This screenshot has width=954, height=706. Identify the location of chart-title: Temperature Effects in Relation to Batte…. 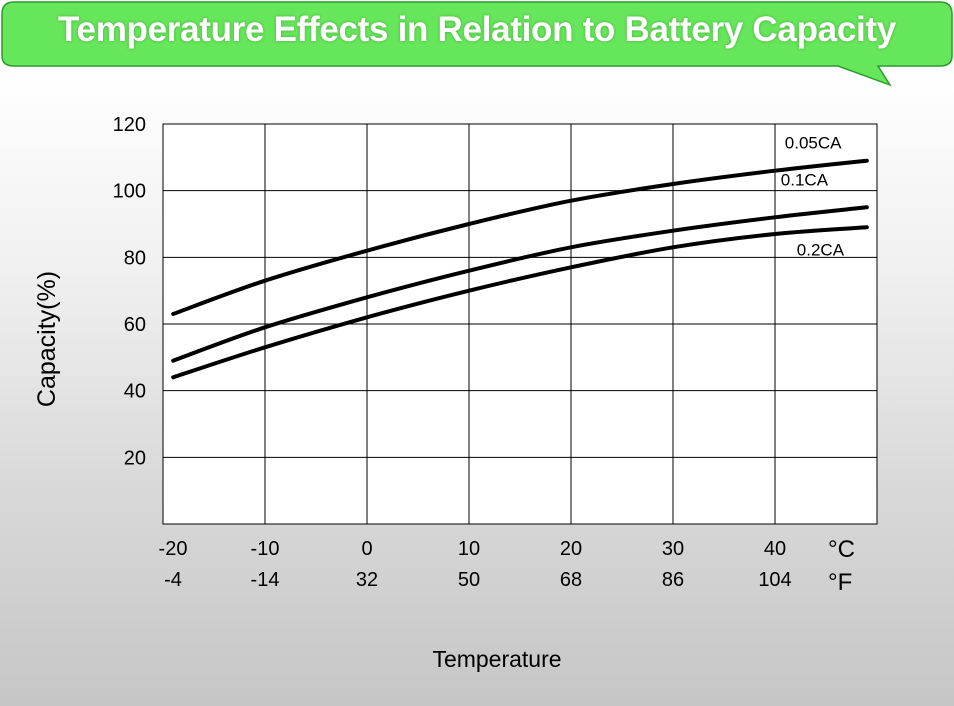
(477, 29).